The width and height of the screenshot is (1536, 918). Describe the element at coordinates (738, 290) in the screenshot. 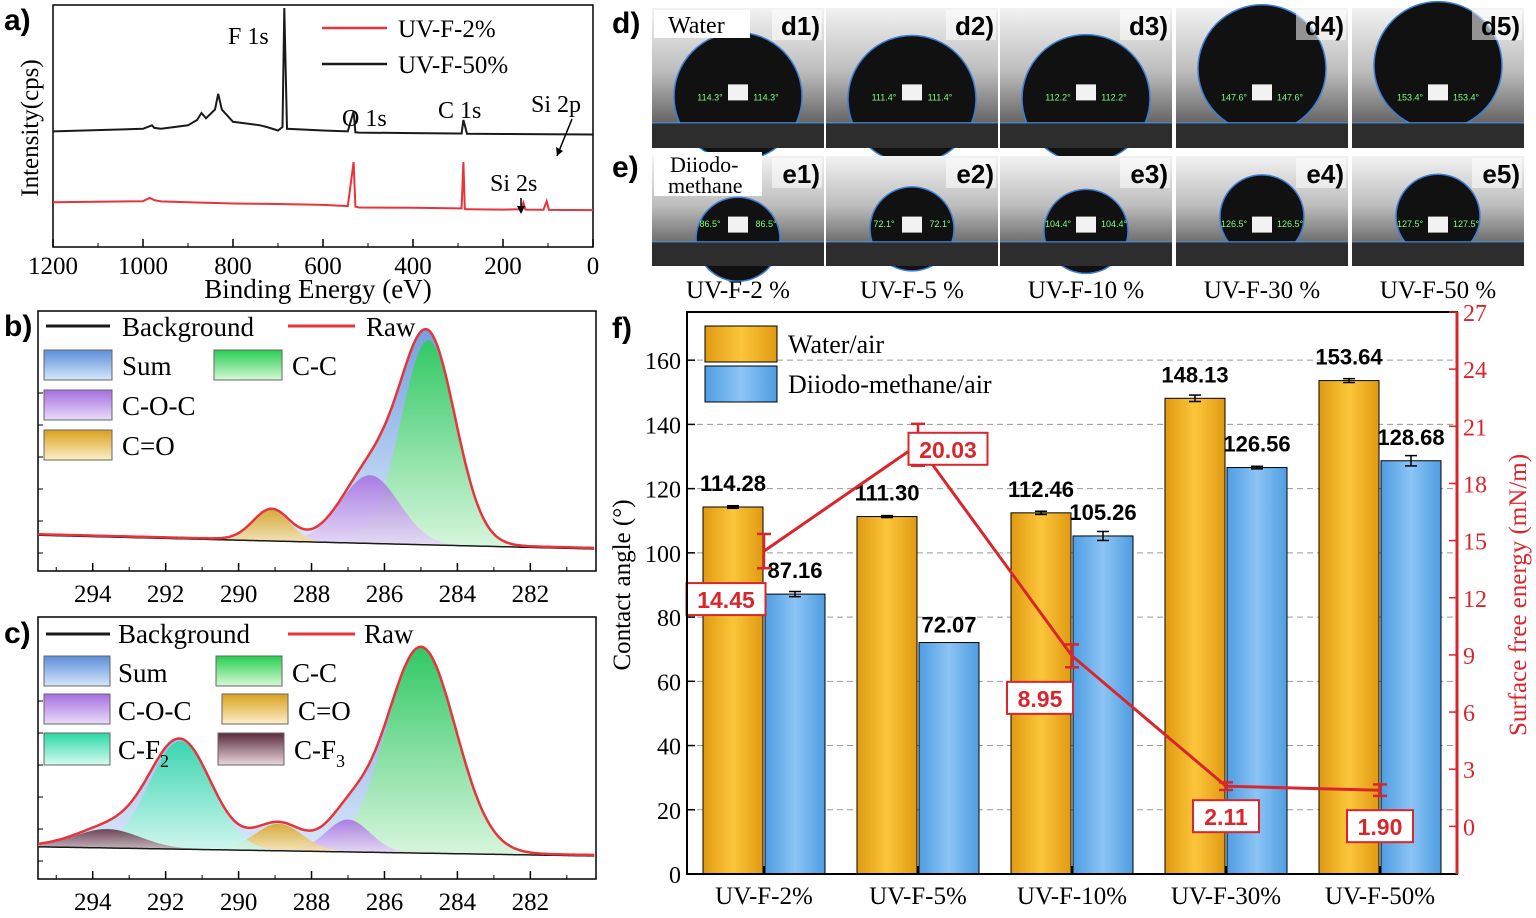

I see `sample-label: UV-F-2 %` at that location.